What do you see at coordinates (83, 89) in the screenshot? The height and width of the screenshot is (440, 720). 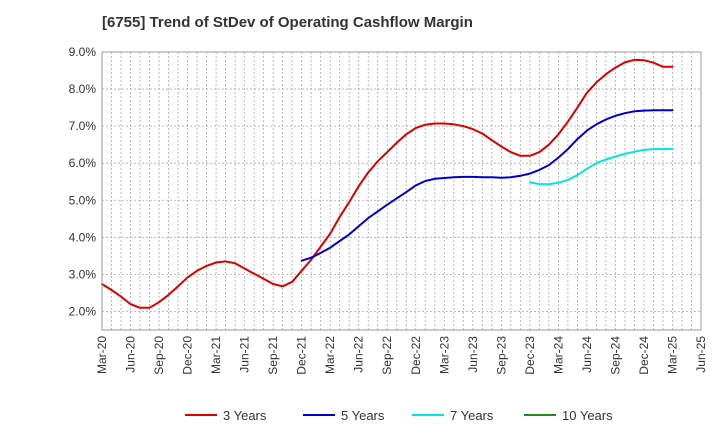 I see `y-tick-label: 8.0%` at bounding box center [83, 89].